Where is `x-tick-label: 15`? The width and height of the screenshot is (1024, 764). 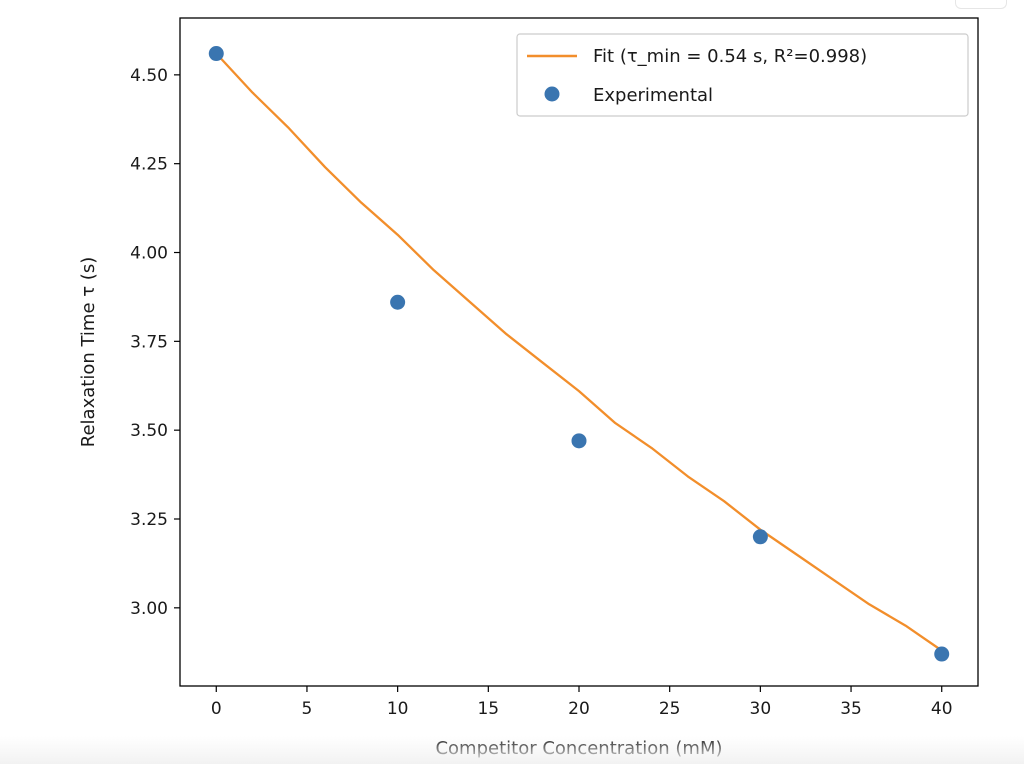
x-tick-label: 15 is located at coordinates (488, 709).